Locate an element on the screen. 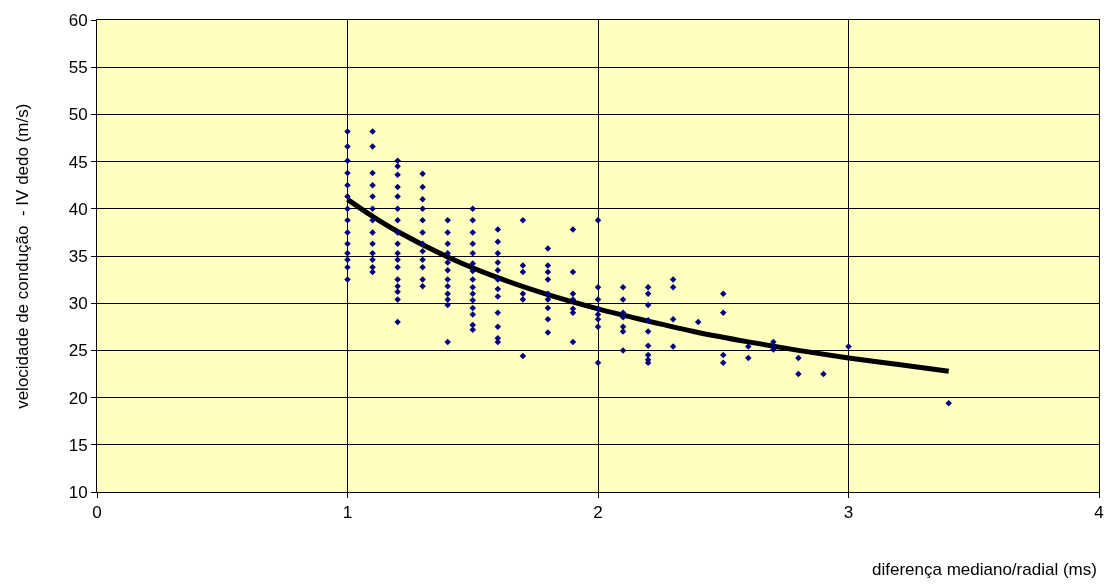 The image size is (1107, 584). y-tick-label: 40 is located at coordinates (78, 209).